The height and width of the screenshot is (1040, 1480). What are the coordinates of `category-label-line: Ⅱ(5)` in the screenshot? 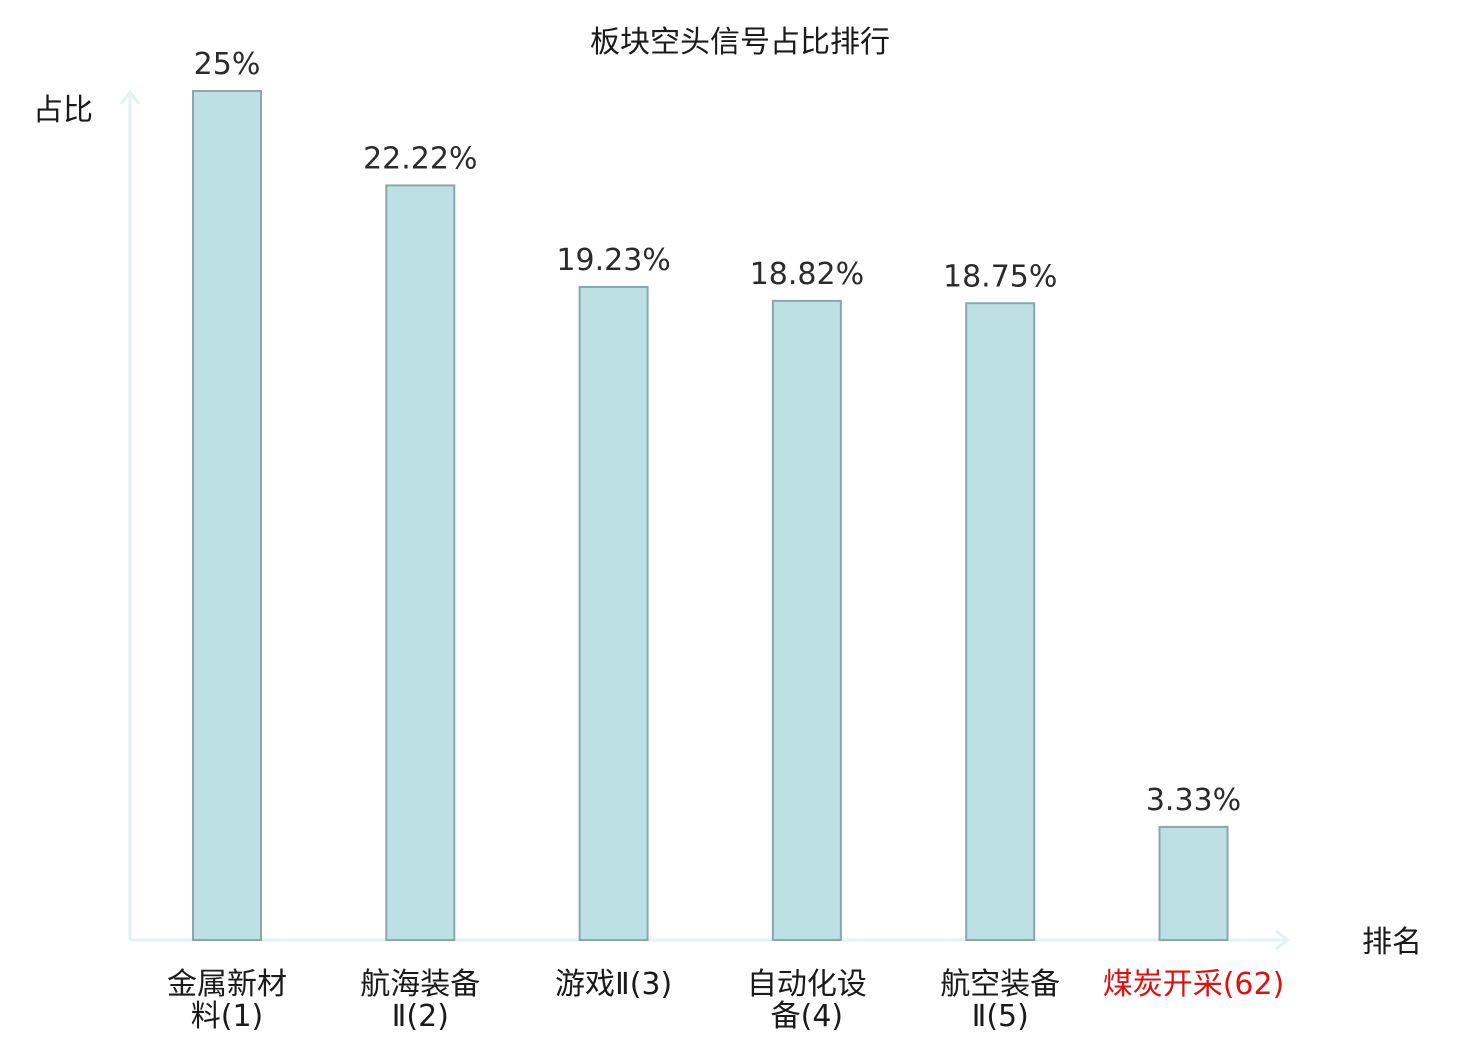 It's located at (1000, 1016).